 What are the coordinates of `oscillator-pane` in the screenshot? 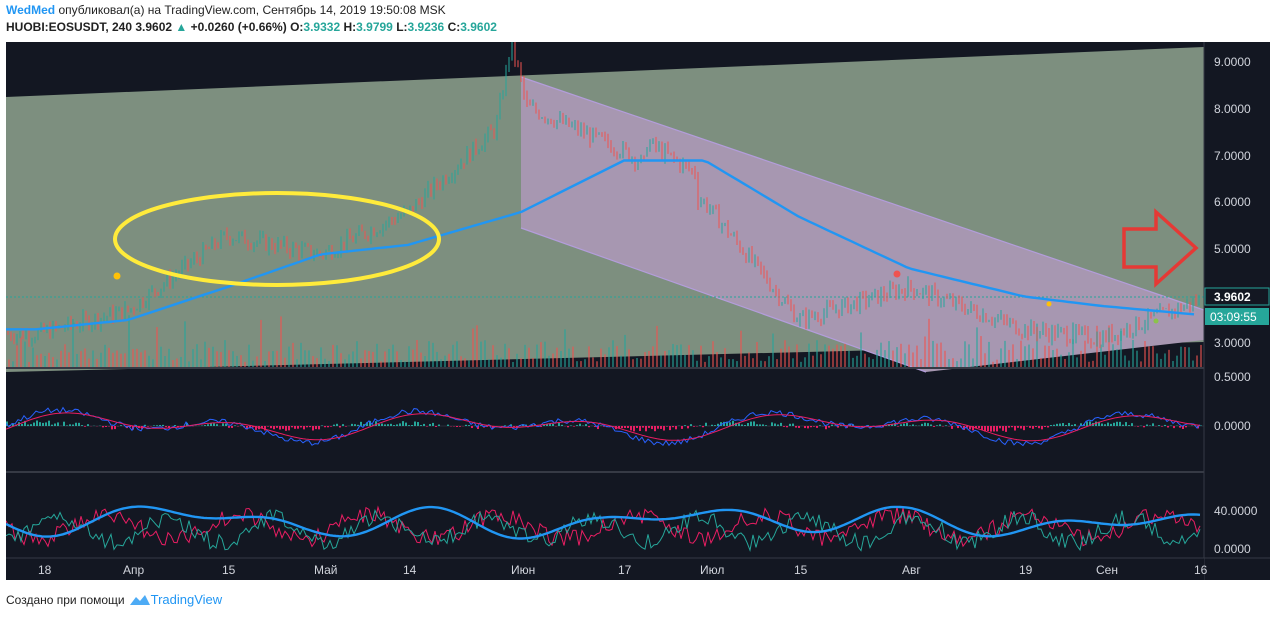 It's located at (603, 528).